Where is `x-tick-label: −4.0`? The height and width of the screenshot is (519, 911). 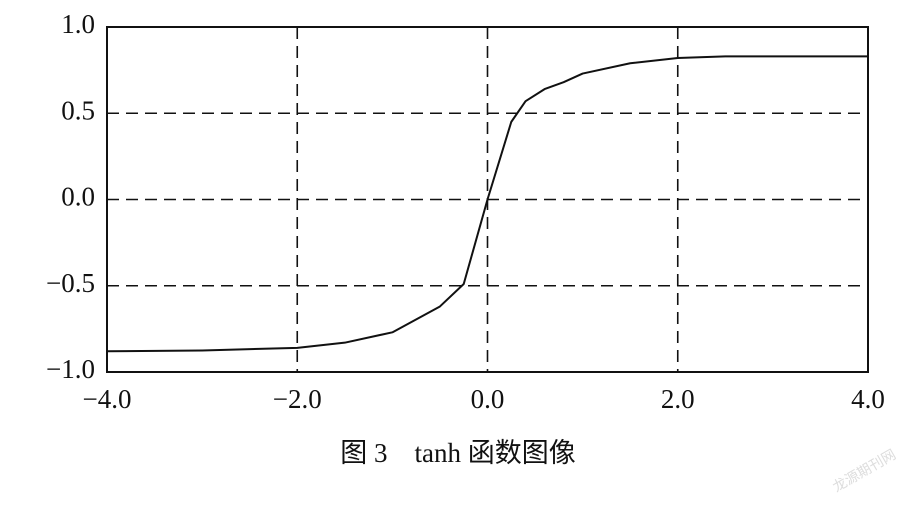
x-tick-label: −4.0 is located at coordinates (107, 399).